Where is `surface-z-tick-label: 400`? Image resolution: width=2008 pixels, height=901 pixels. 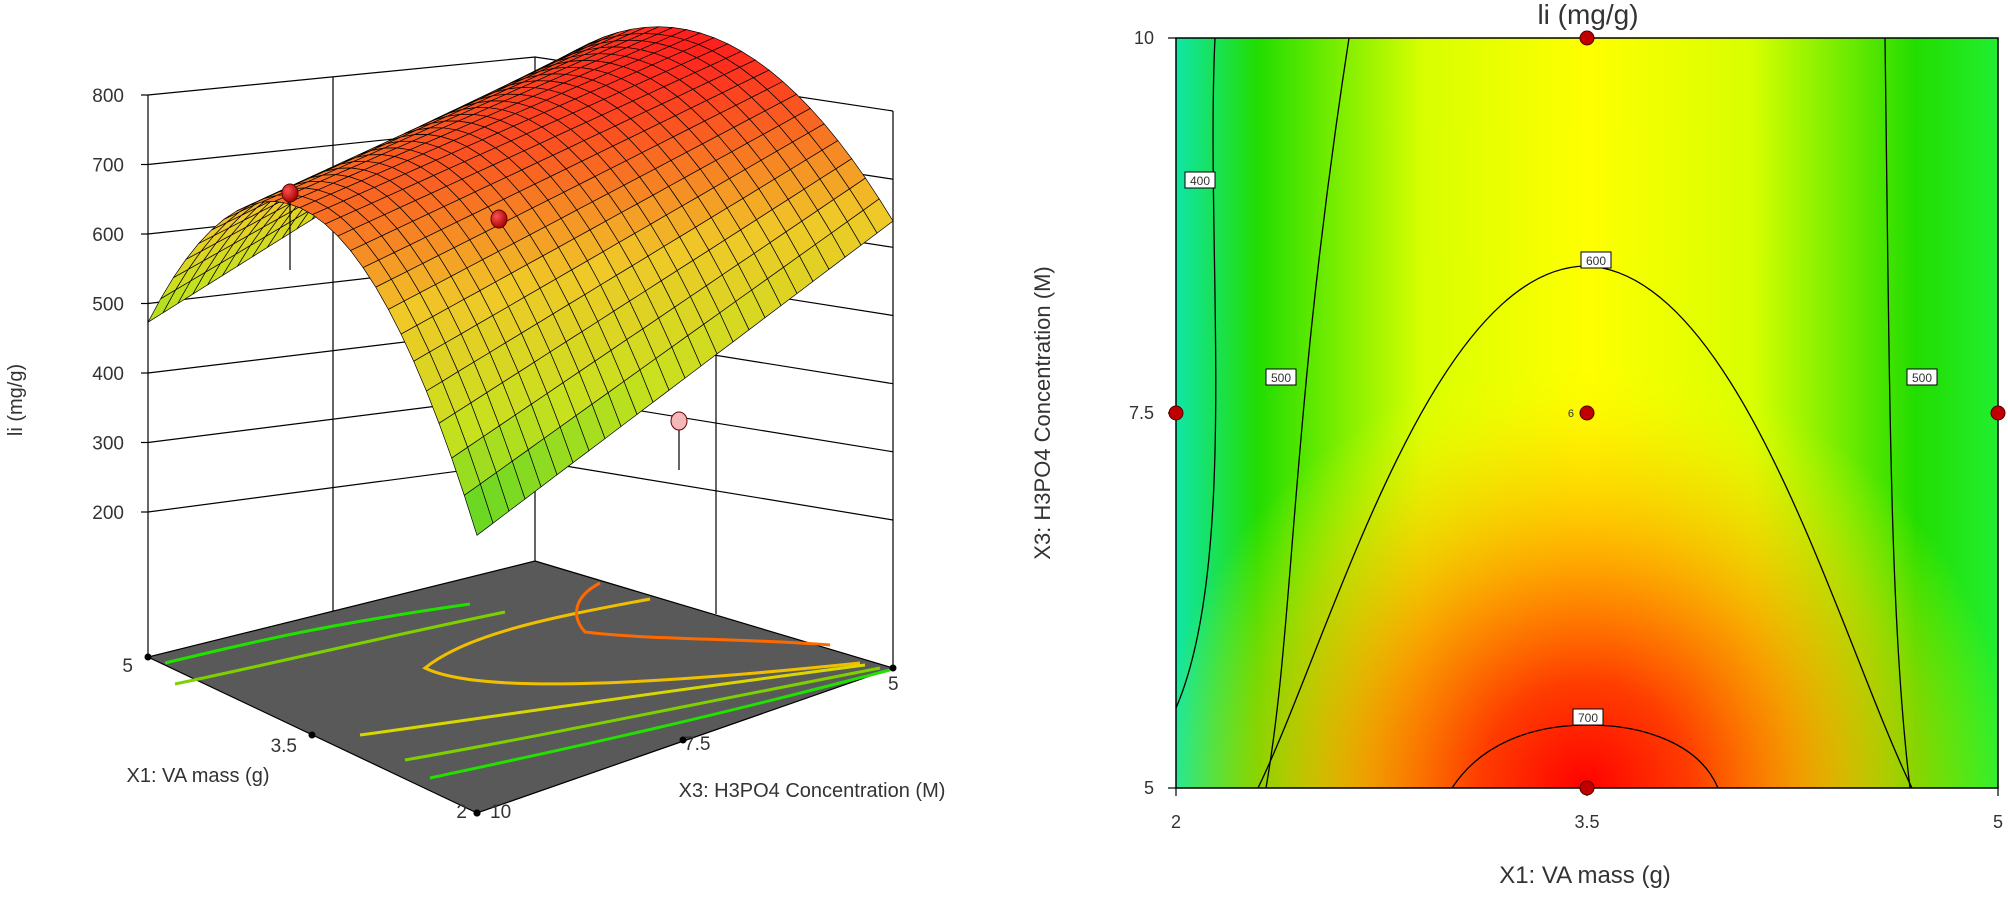
surface-z-tick-label: 400 is located at coordinates (108, 374).